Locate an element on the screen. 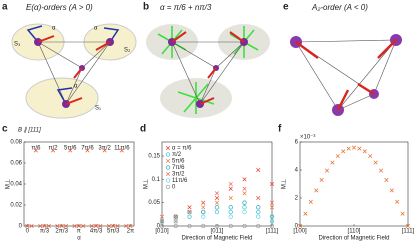 This screenshot has width=415, height=244. panel-title: α = π/6 + nπ/3 is located at coordinates (186, 7).